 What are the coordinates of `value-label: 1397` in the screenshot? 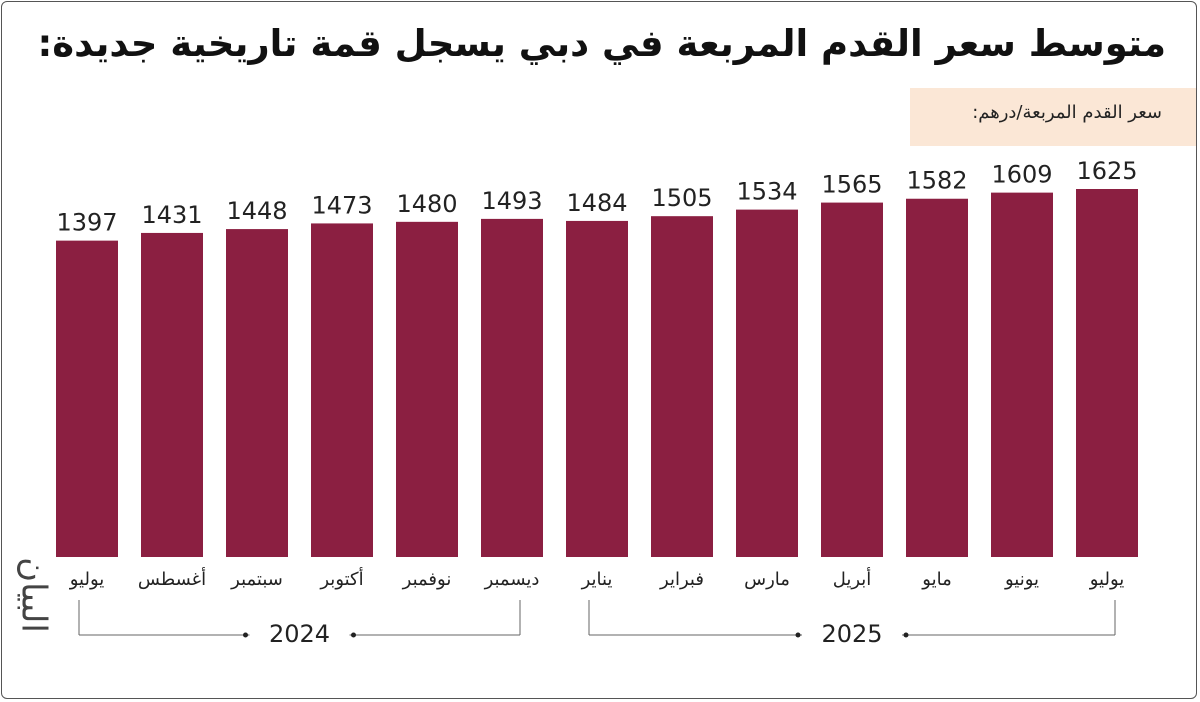 It's located at (86, 223).